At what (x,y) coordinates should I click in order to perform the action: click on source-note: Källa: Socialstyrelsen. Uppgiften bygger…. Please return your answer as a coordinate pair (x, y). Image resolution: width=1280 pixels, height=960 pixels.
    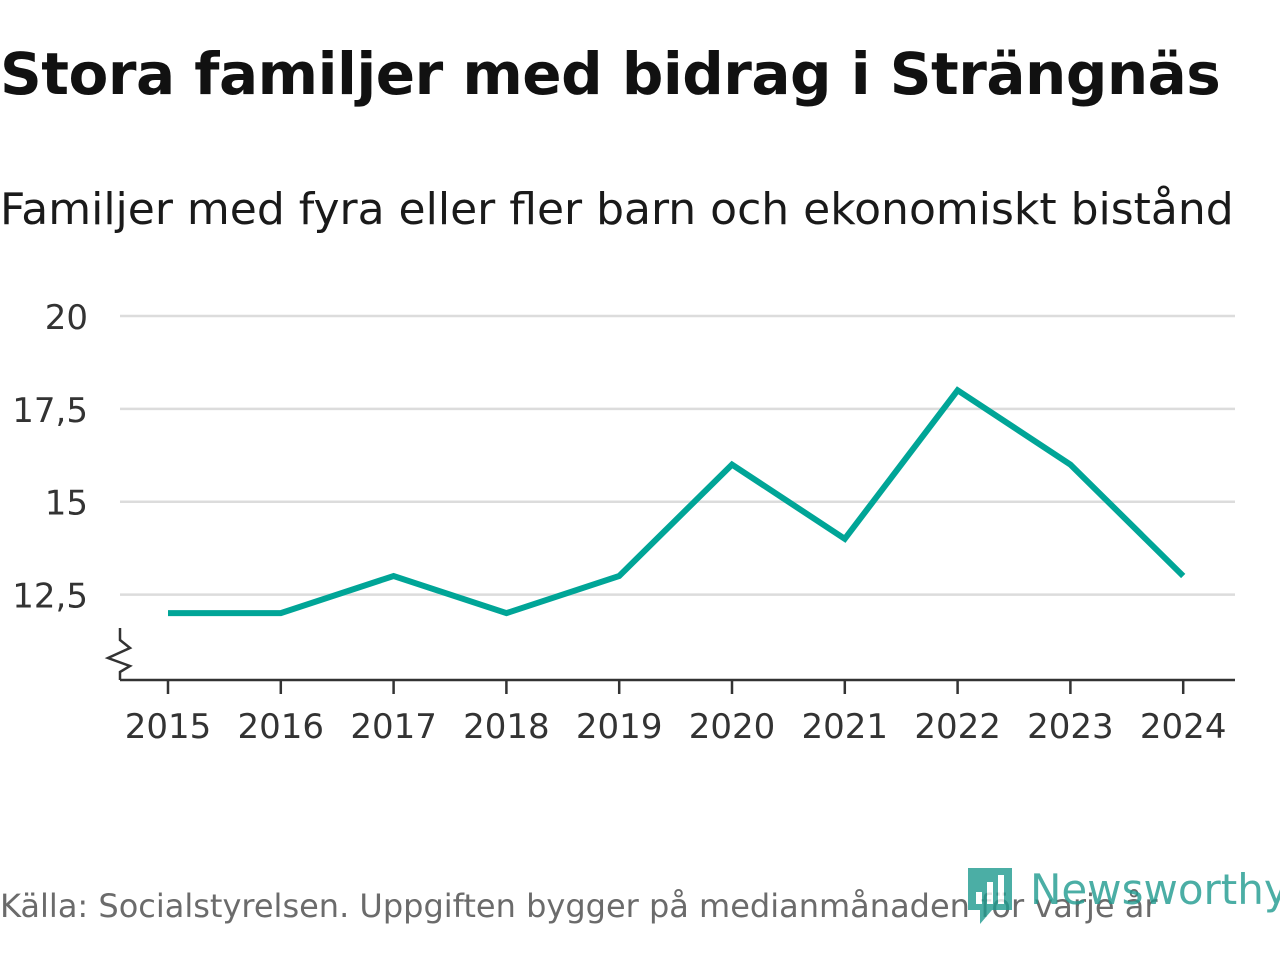
    Looking at the image, I should click on (579, 906).